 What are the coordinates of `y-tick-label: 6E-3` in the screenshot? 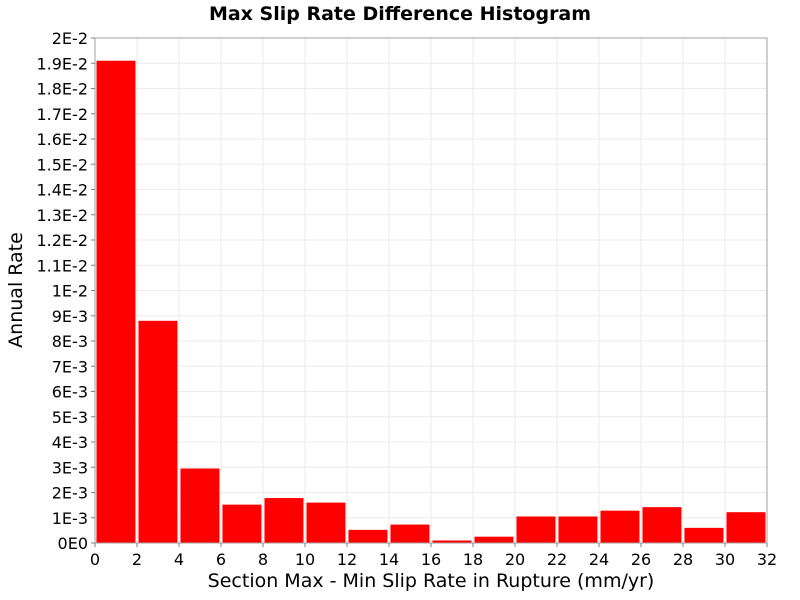 It's located at (70, 392).